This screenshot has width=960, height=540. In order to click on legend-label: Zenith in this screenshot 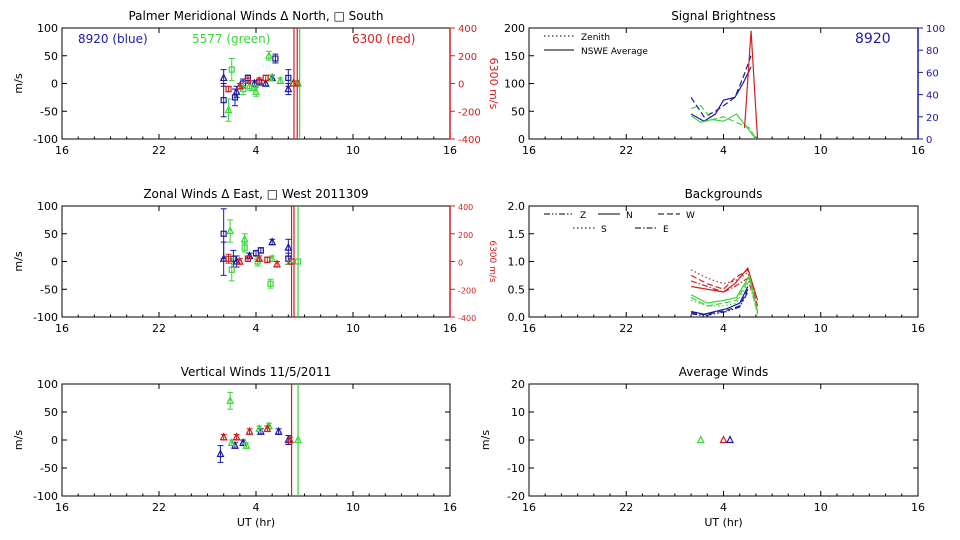, I will do `click(595, 38)`.